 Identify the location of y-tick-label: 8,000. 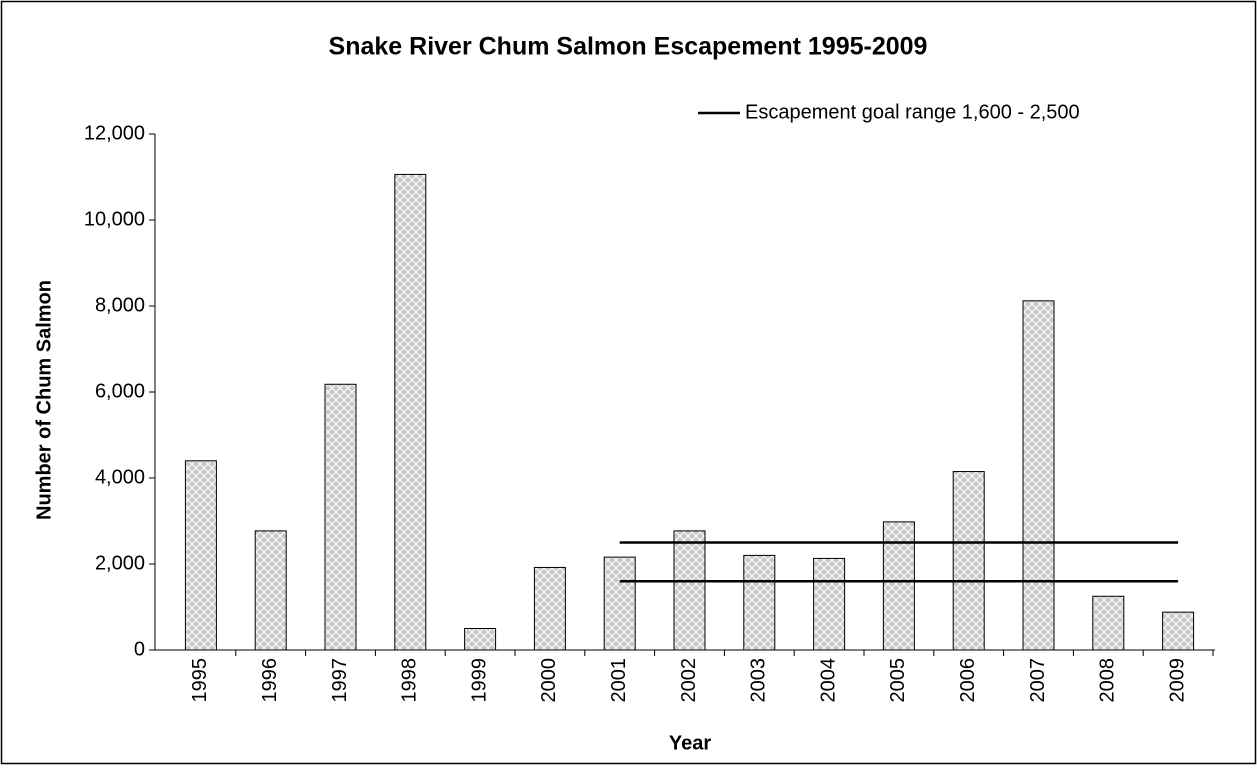
(120, 305).